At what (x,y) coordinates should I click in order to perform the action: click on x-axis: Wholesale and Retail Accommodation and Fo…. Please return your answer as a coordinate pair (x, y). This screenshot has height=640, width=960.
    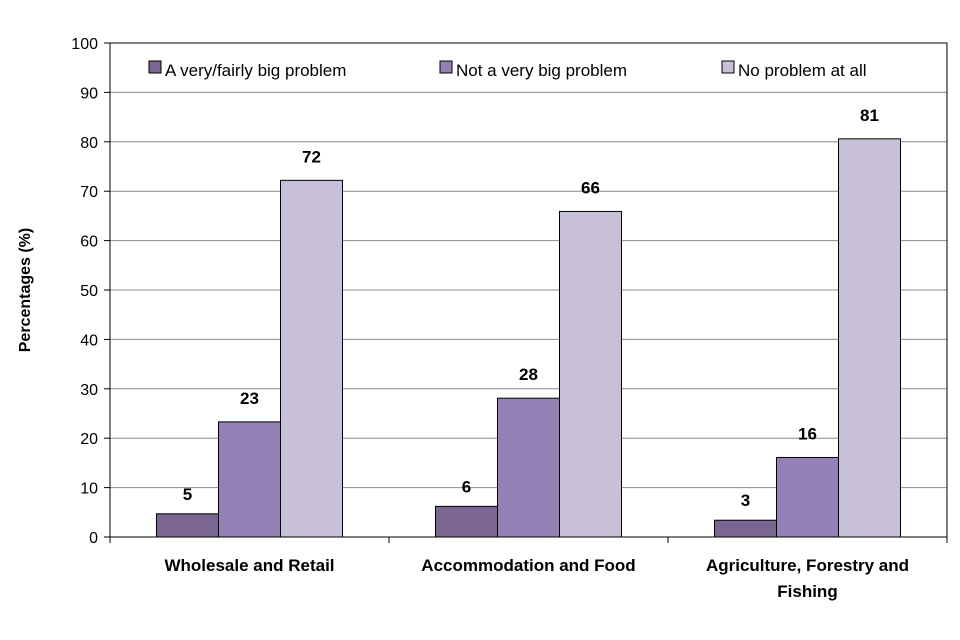
    Looking at the image, I should click on (528, 569).